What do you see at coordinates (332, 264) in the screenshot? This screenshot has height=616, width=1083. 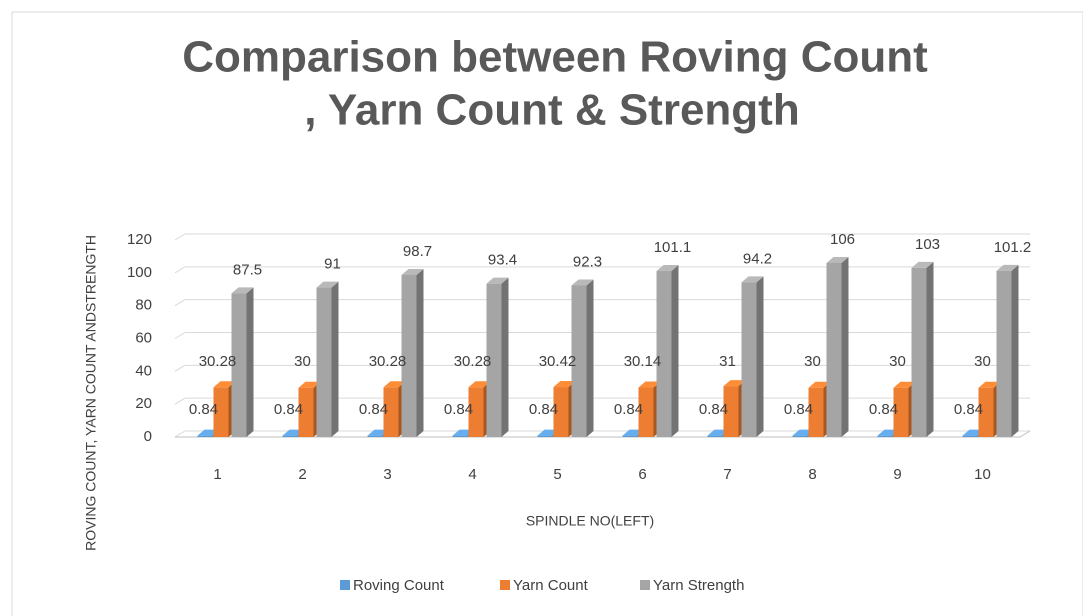 I see `data-label: 91` at bounding box center [332, 264].